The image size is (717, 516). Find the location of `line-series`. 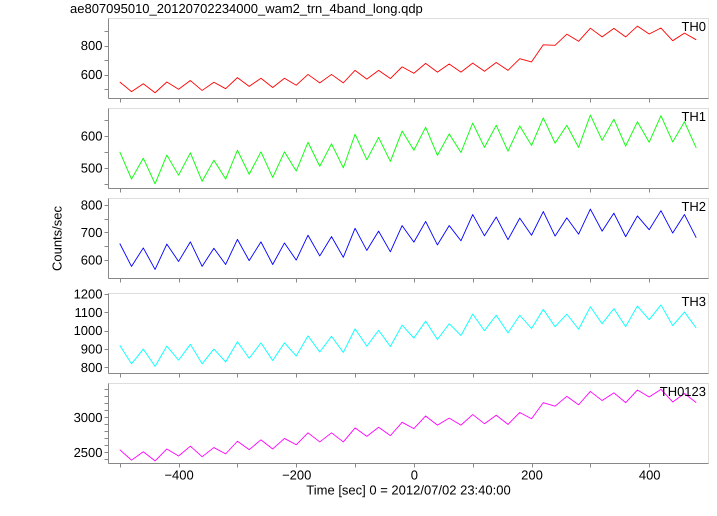

line-series is located at coordinates (408, 335).